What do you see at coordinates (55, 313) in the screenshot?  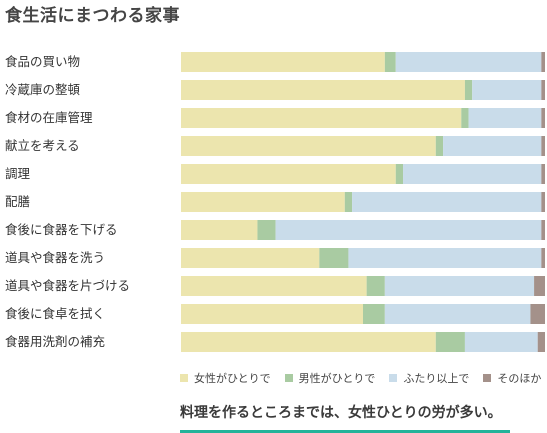 I see `category-label: 食後に食卓を拭く` at bounding box center [55, 313].